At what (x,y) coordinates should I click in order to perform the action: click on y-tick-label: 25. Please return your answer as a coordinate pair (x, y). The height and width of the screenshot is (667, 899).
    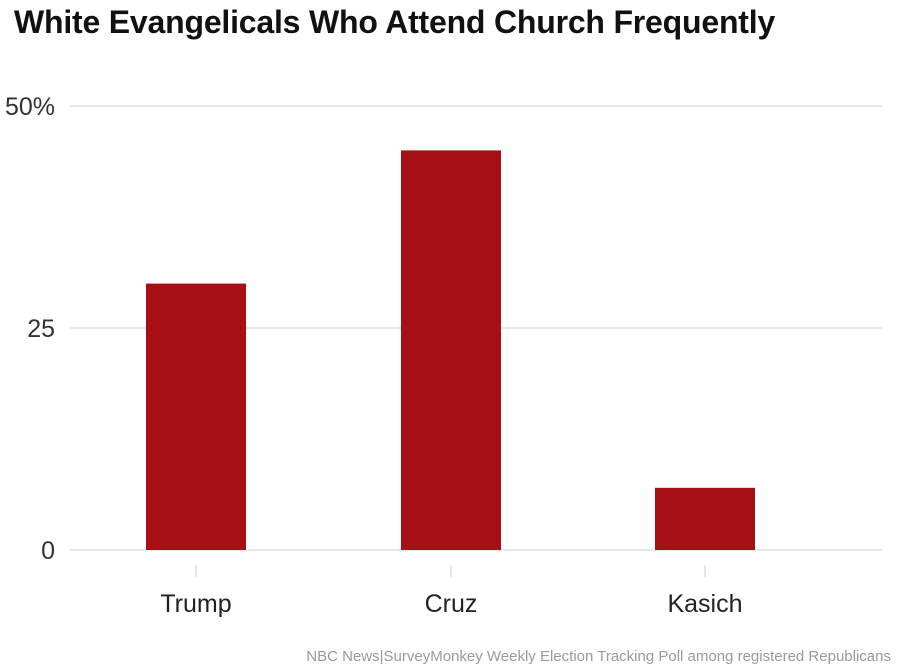
    Looking at the image, I should click on (41, 329).